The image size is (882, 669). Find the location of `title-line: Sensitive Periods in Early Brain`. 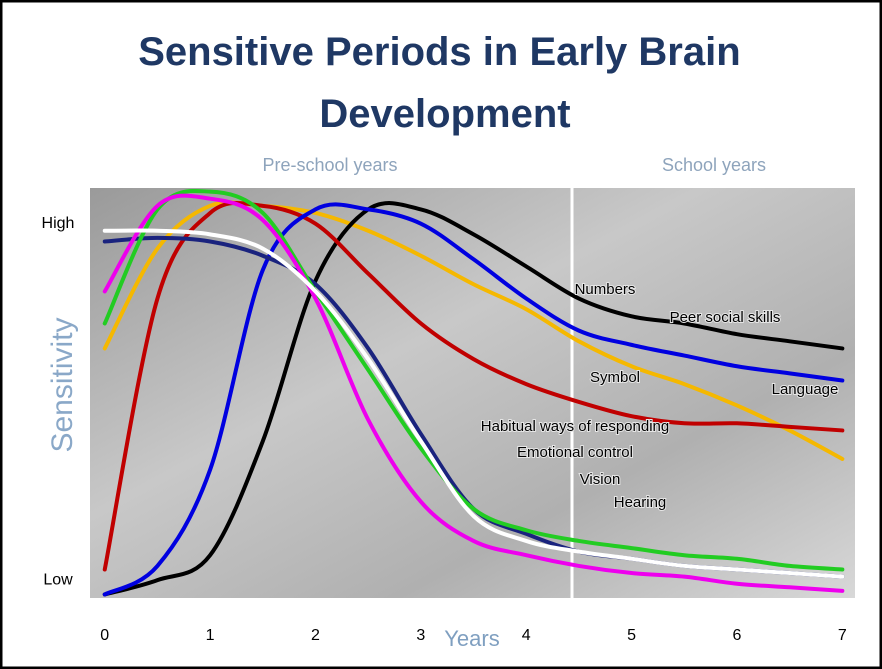

title-line: Sensitive Periods in Early Brain is located at coordinates (439, 52).